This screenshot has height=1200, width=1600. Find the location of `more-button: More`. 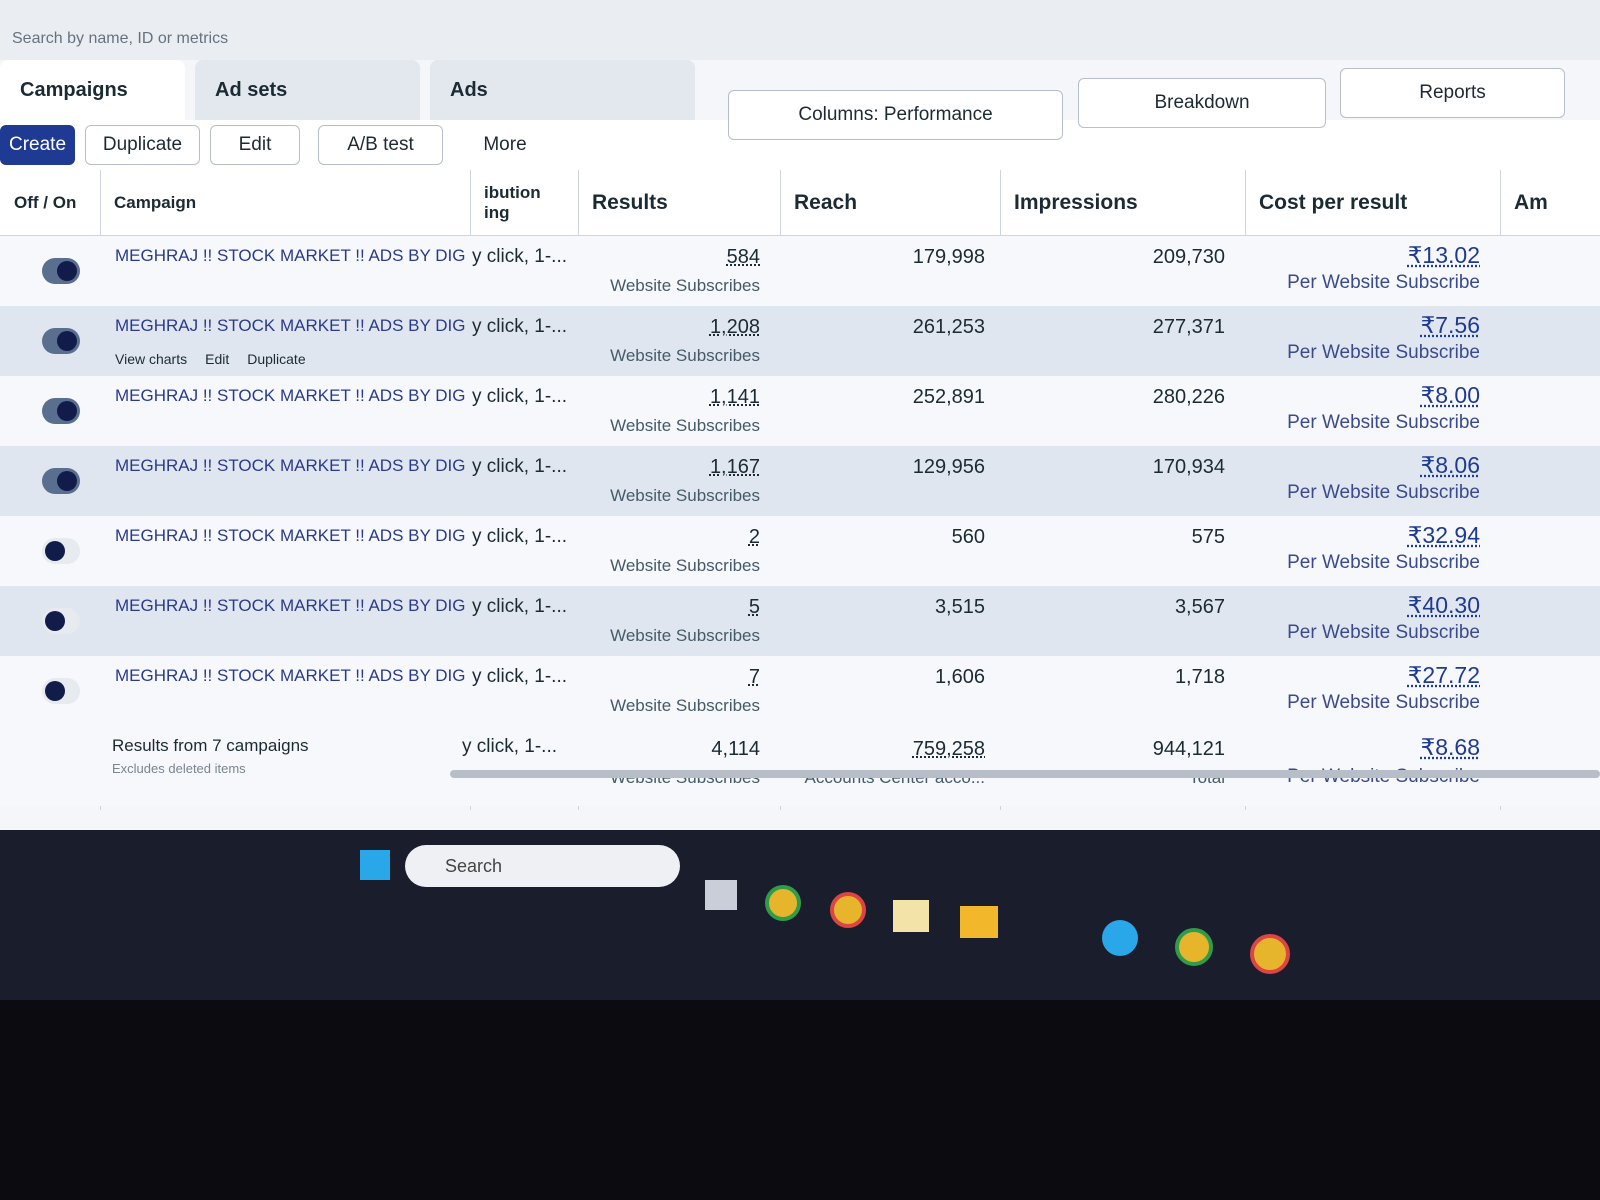

more-button: More is located at coordinates (505, 145).